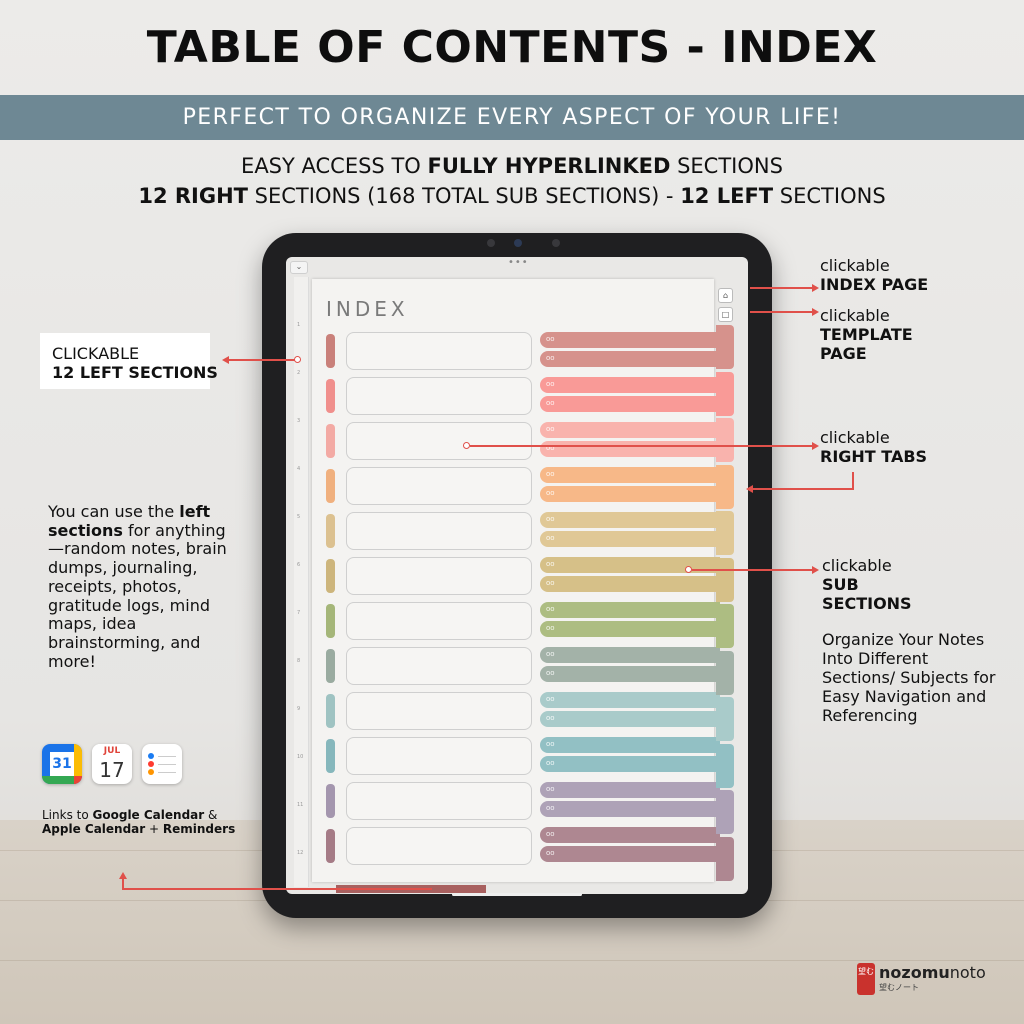 The height and width of the screenshot is (1024, 1024). Describe the element at coordinates (299, 373) in the screenshot. I see `left-section-number: 2` at that location.